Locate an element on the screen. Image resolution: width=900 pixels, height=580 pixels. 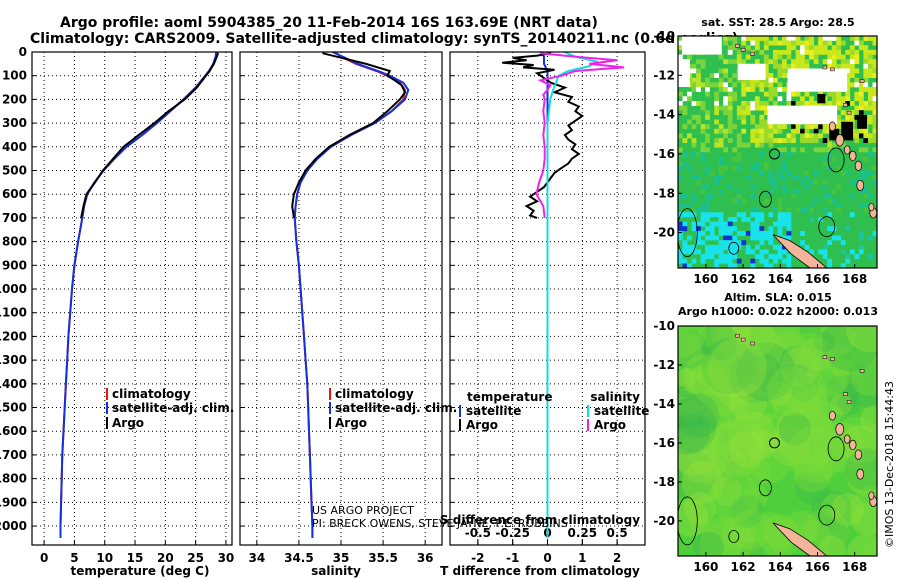
sal-x-tick-label: 34 is located at coordinates (256, 558).